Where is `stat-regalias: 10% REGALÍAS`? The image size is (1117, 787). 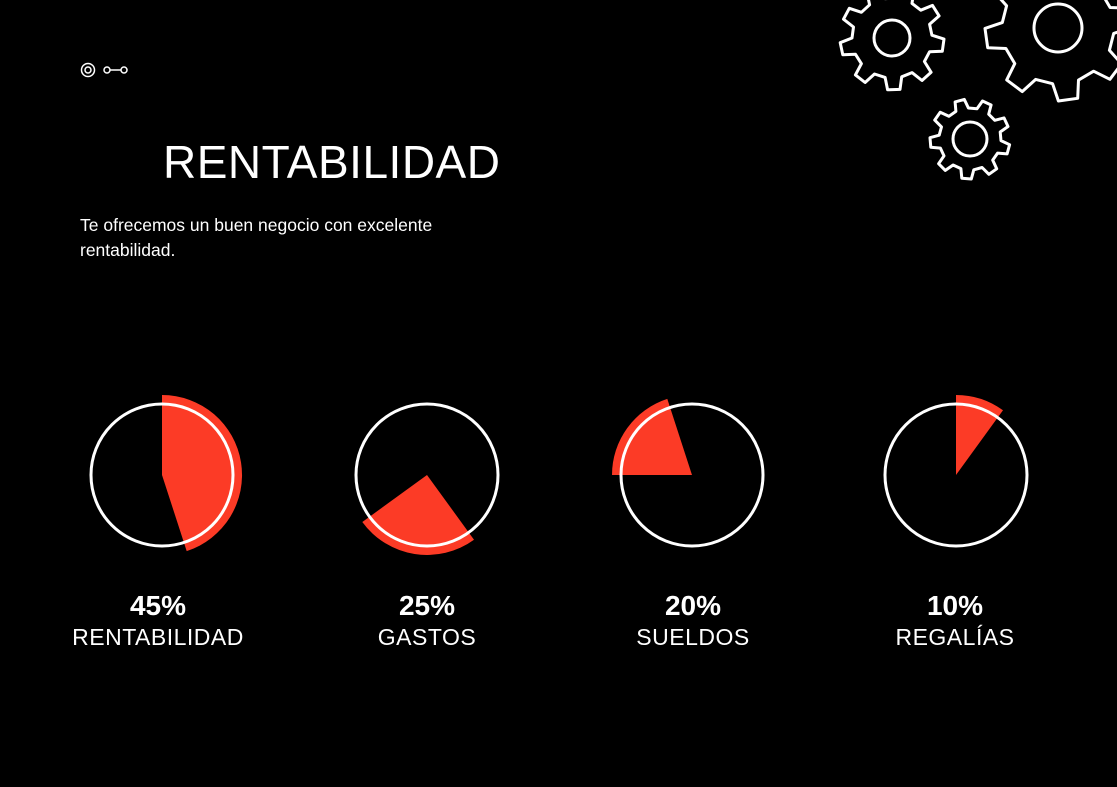
stat-regalias: 10% REGALÍAS is located at coordinates (955, 621).